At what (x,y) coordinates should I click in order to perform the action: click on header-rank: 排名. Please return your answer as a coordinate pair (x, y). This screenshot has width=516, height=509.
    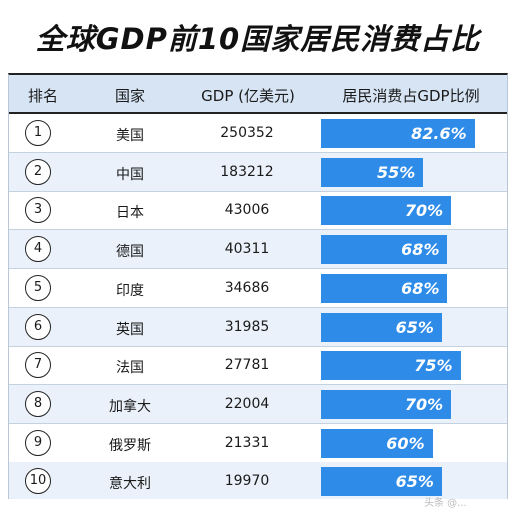
    Looking at the image, I should click on (42, 96).